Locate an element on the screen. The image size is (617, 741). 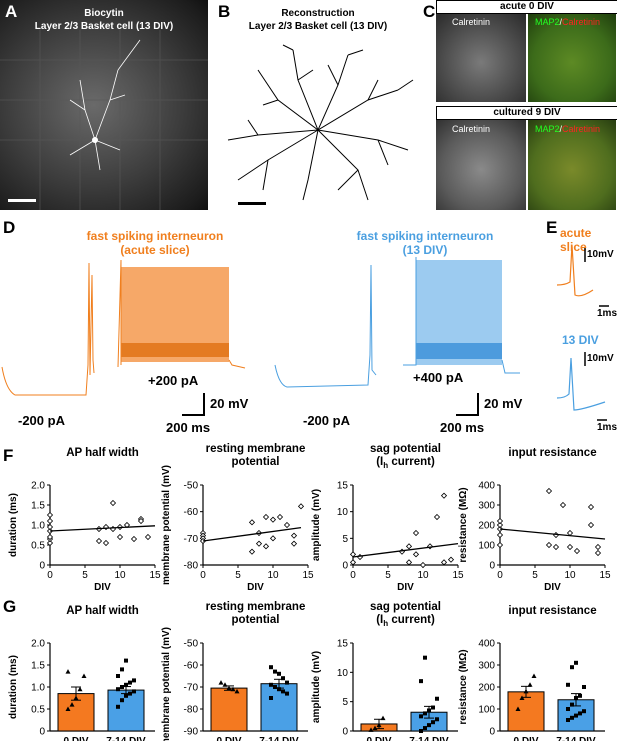
trend-line is located at coordinates (405, 550).